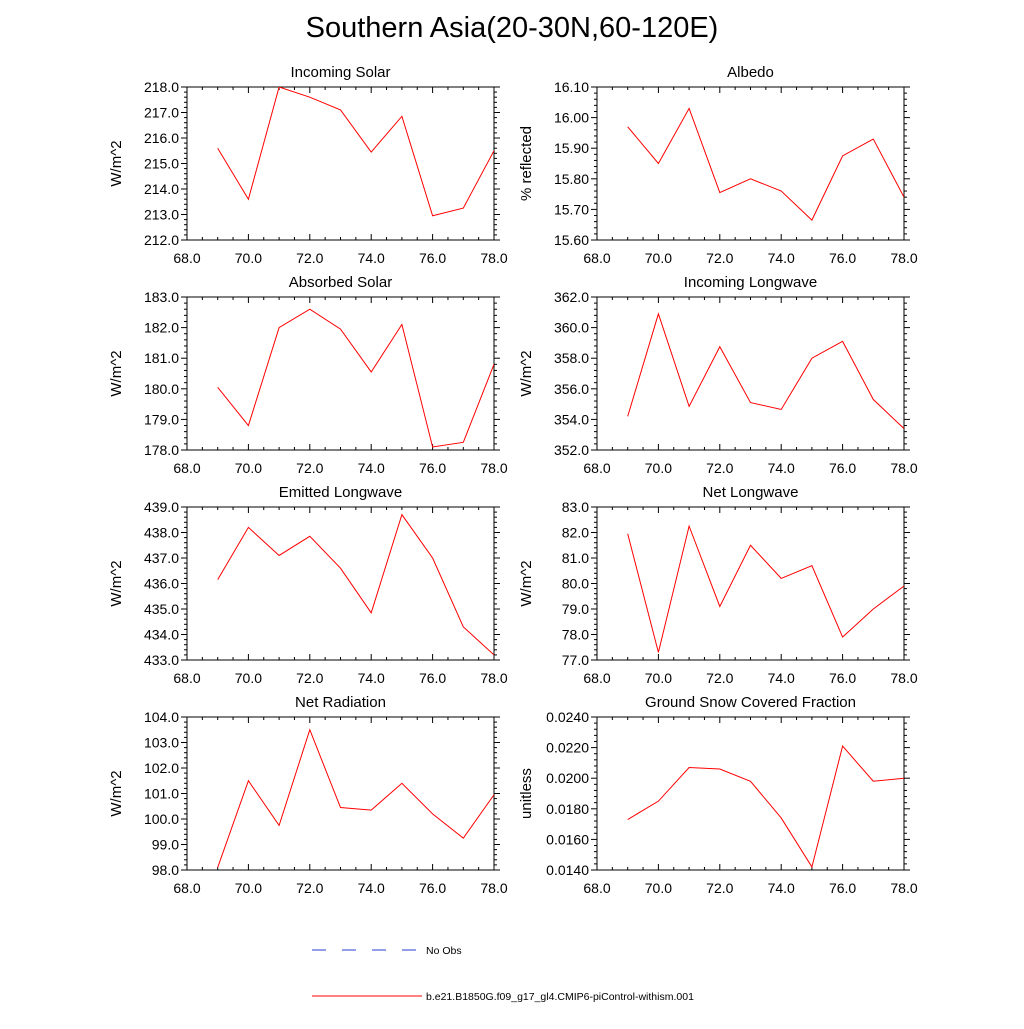 Image resolution: width=1024 pixels, height=1029 pixels. Describe the element at coordinates (161, 609) in the screenshot. I see `y-tick-label: 435.0` at that location.